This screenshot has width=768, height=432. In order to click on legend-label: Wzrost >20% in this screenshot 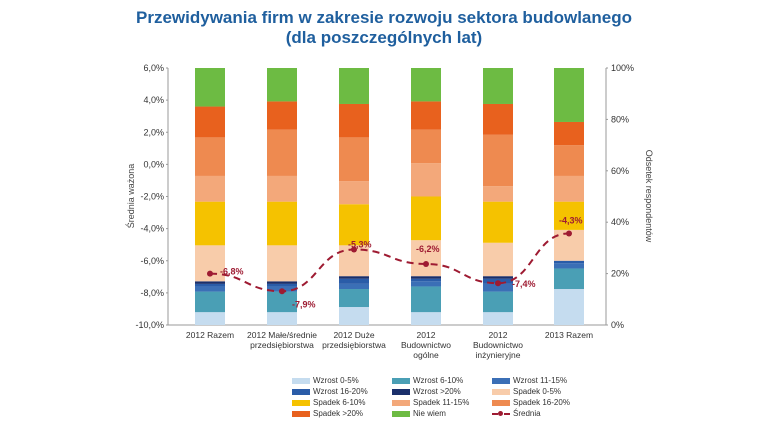, I will do `click(437, 391)`.